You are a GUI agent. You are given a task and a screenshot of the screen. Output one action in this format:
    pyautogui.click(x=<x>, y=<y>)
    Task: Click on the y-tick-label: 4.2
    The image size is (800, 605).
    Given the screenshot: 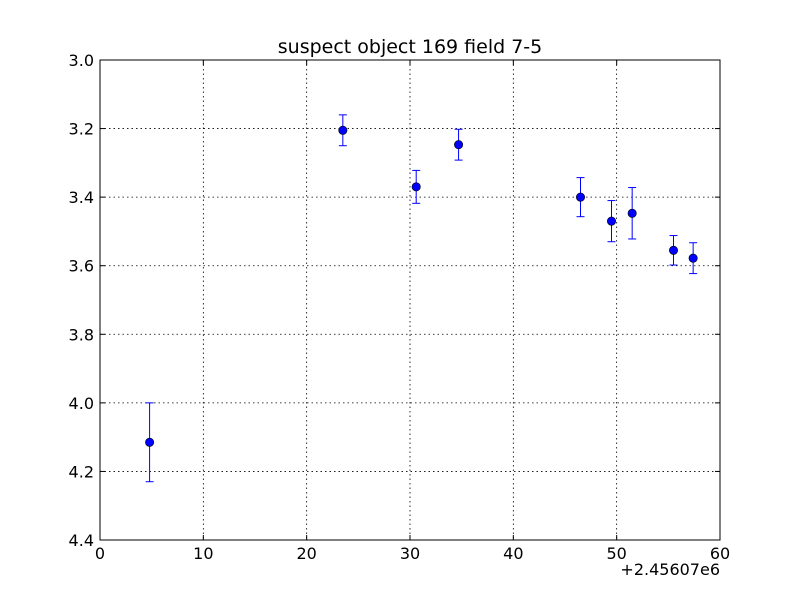 What is the action you would take?
    pyautogui.click(x=81, y=471)
    